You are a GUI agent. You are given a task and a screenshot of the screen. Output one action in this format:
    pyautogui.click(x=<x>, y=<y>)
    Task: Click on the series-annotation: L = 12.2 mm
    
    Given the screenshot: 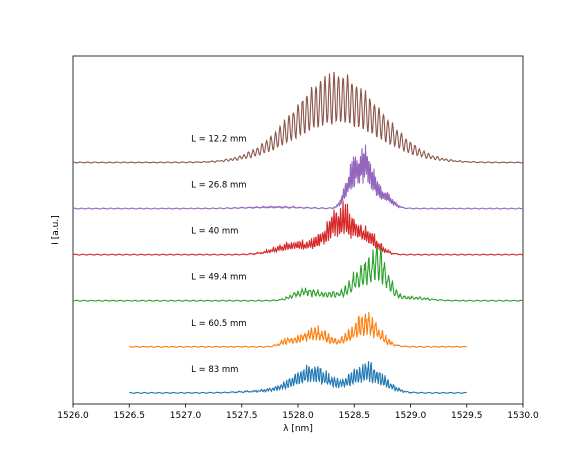 What is the action you would take?
    pyautogui.click(x=218, y=139)
    